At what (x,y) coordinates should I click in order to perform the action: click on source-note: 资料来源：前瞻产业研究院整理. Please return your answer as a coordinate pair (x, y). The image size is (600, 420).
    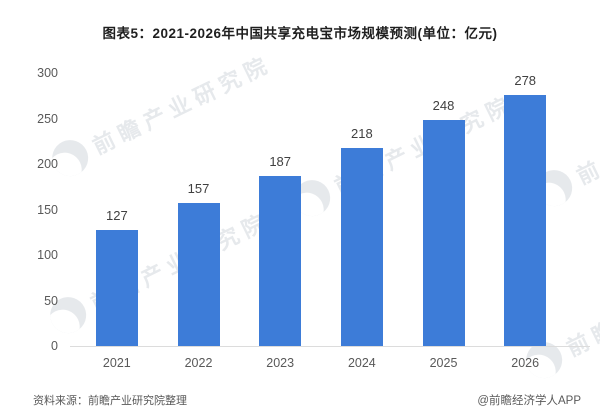
    Looking at the image, I should click on (110, 401).